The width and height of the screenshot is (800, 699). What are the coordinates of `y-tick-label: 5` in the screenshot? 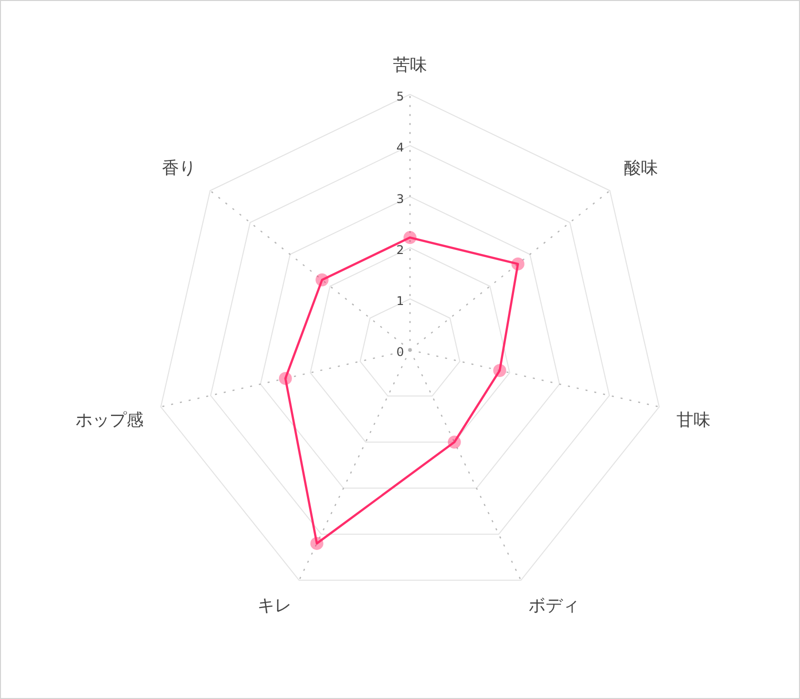 It's located at (400, 97).